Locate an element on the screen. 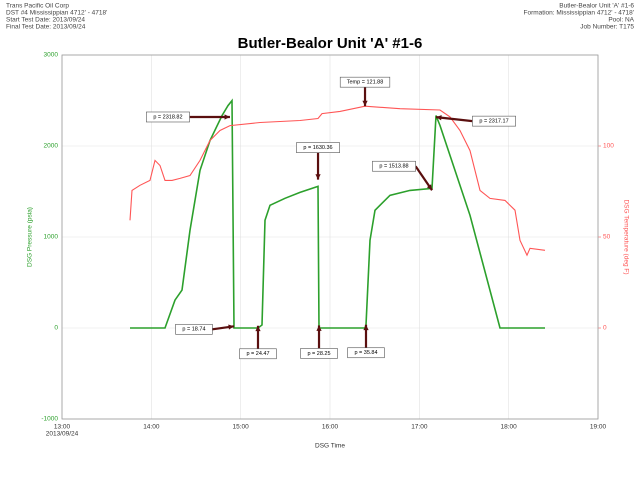  x-date-label: 2013/09/24 is located at coordinates (62, 434).